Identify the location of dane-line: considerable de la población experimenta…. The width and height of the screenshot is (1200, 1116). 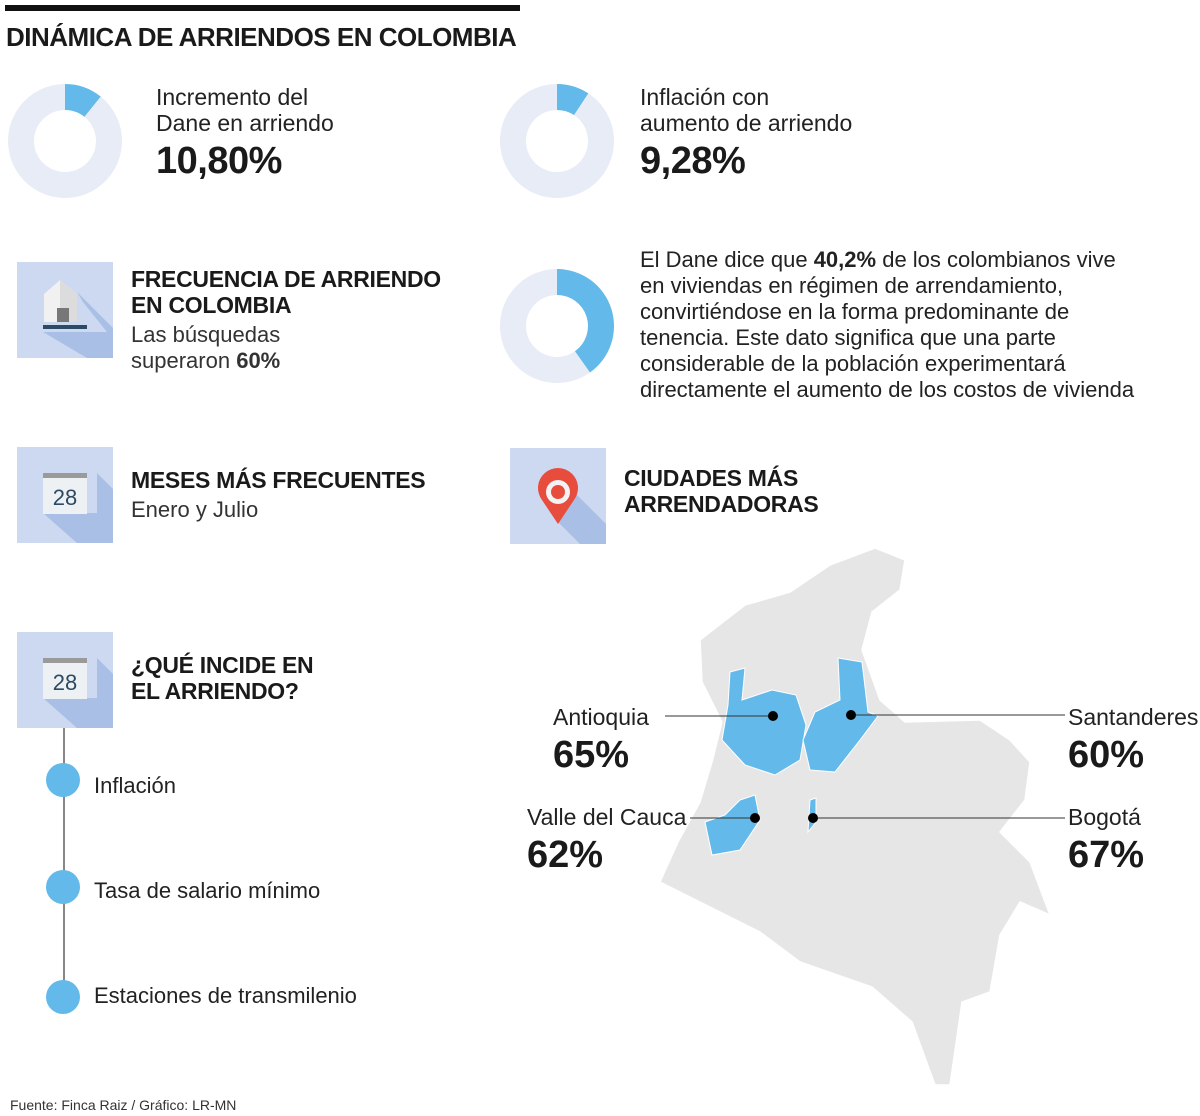
(853, 363).